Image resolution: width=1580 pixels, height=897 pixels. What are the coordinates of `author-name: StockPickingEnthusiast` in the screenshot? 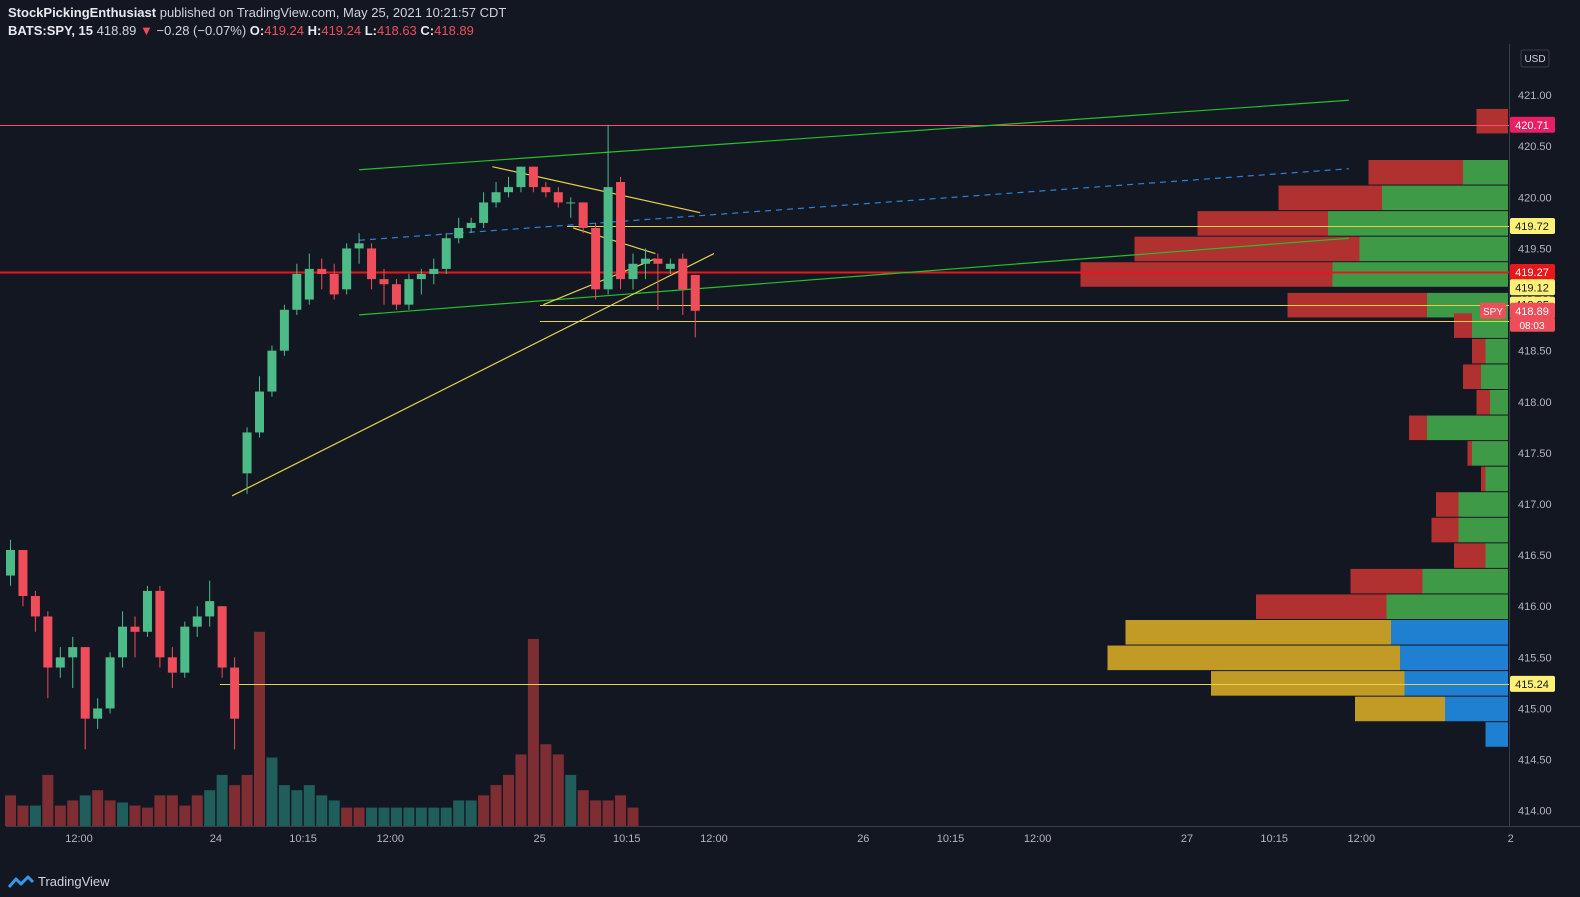 It's located at (82, 12).